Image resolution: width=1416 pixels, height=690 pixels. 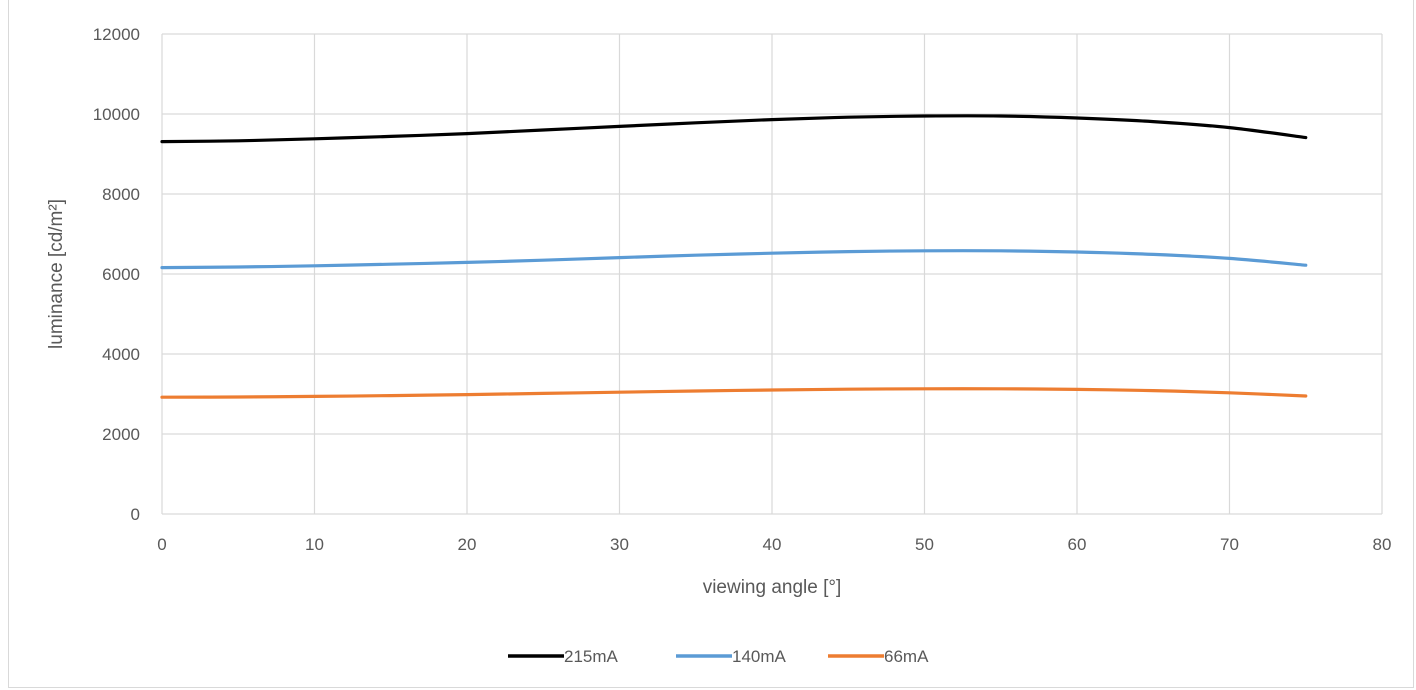 I want to click on x-axis-title: viewing angle [°], so click(x=772, y=587).